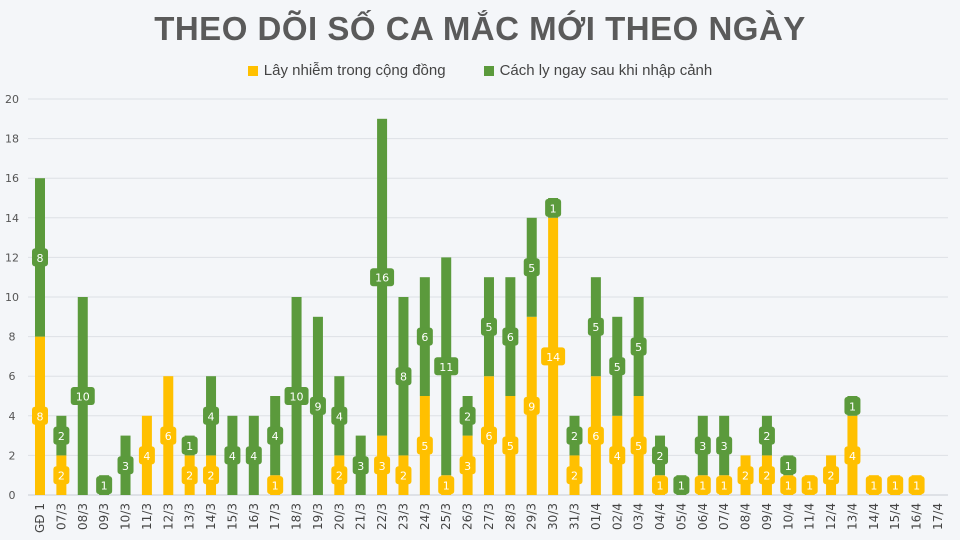 This screenshot has height=540, width=960. Describe the element at coordinates (575, 516) in the screenshot. I see `x-tick-label: 31/3` at that location.